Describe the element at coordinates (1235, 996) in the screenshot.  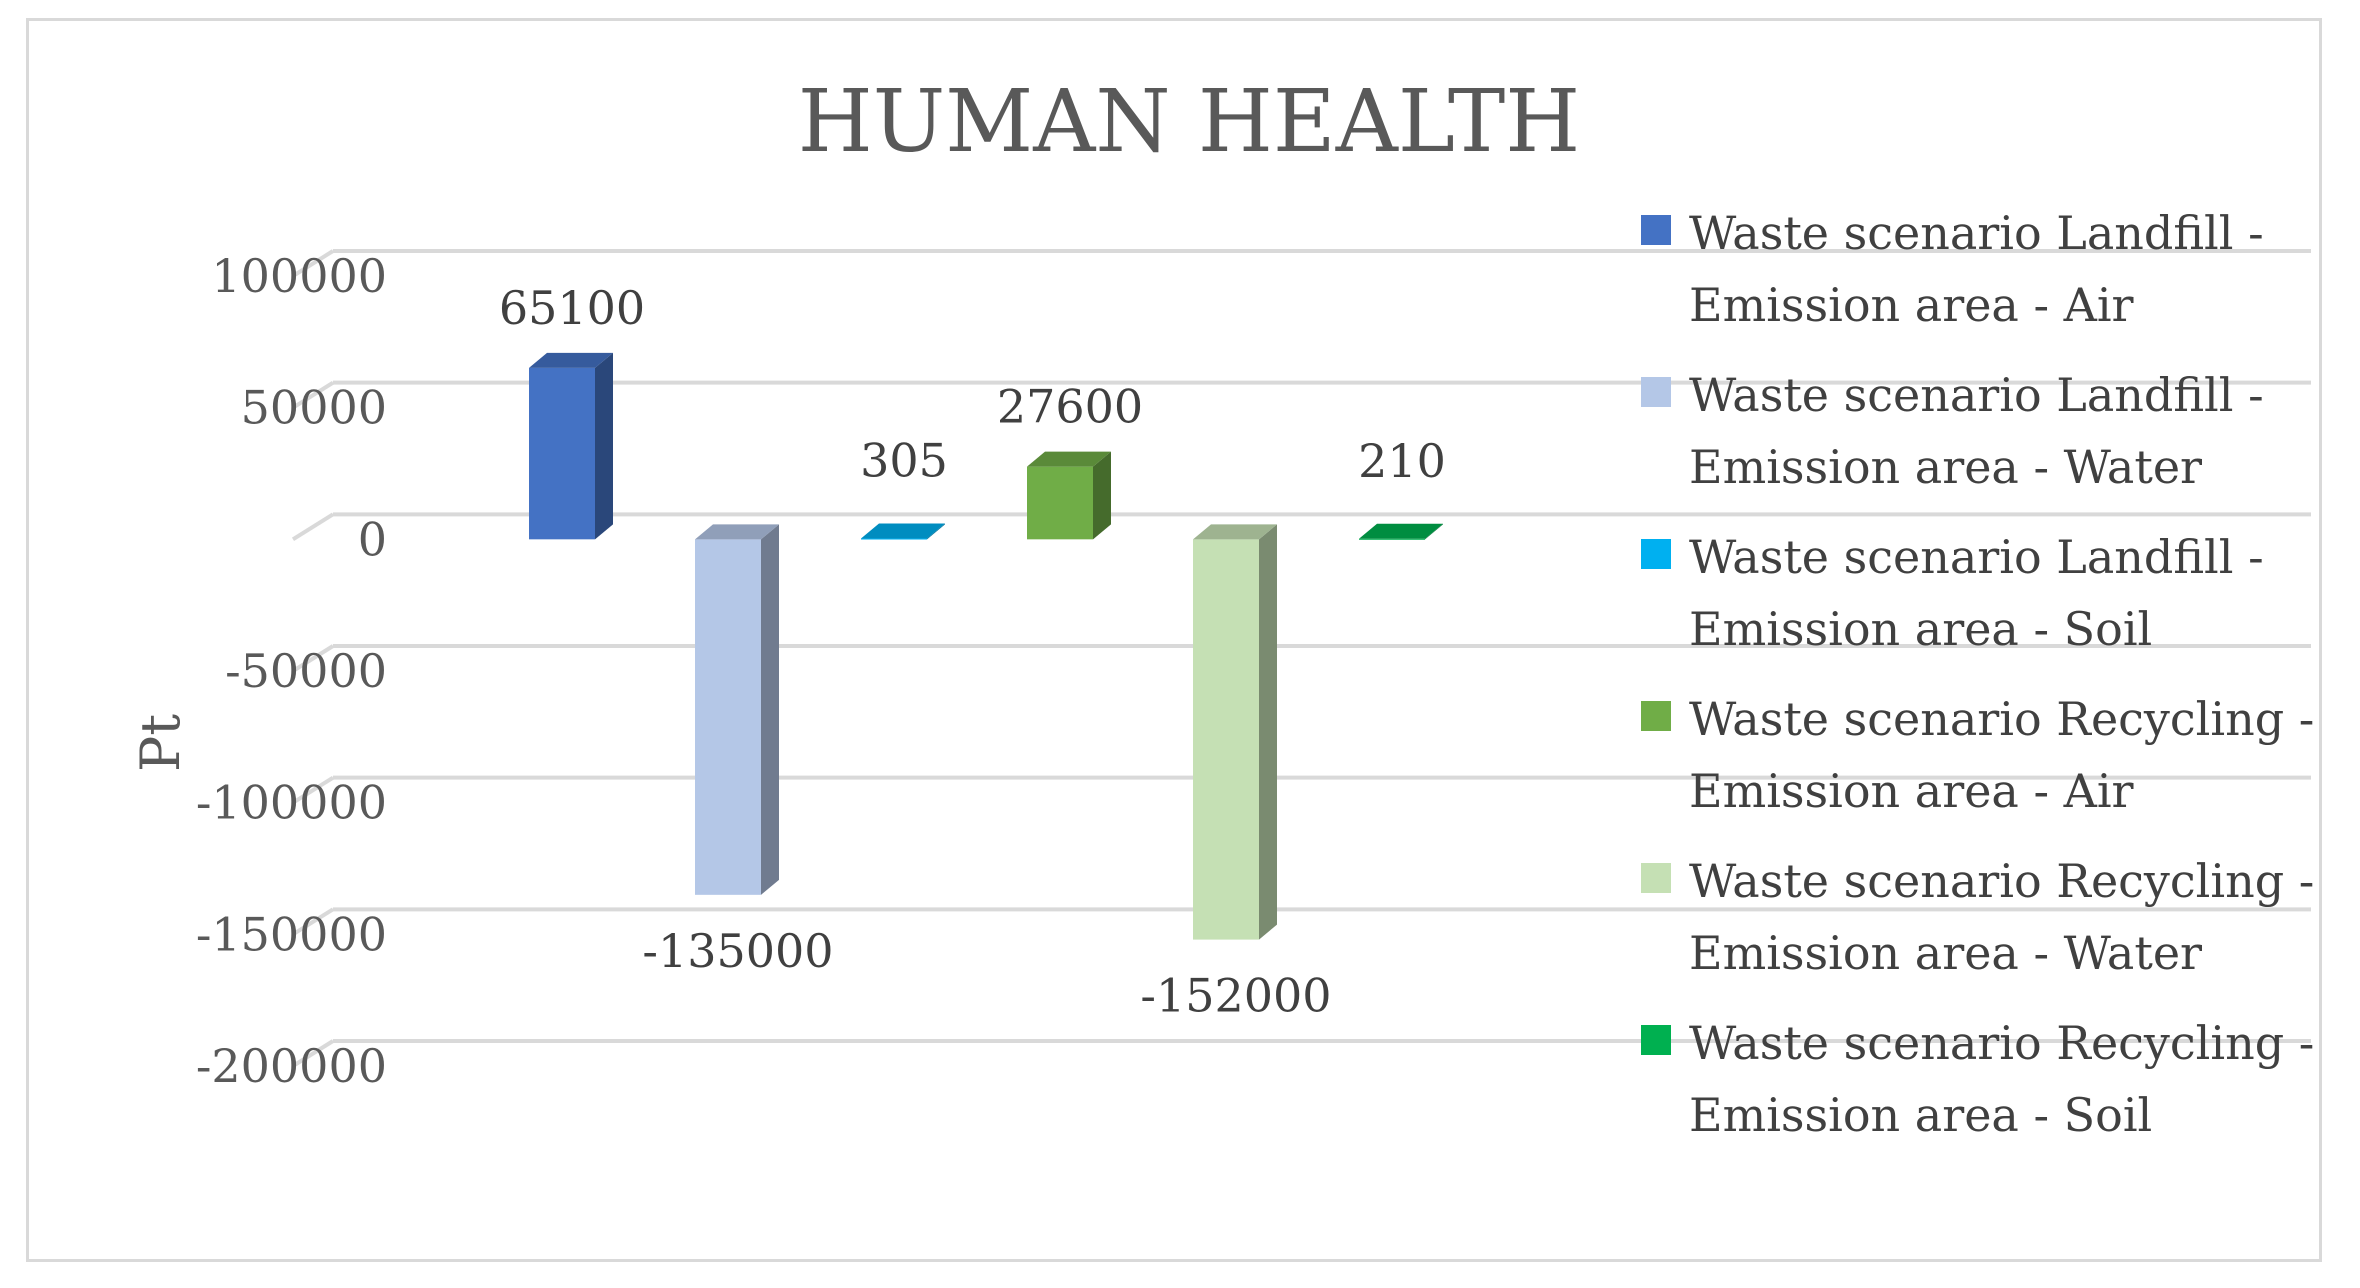
I see `data-label: -152000` at that location.